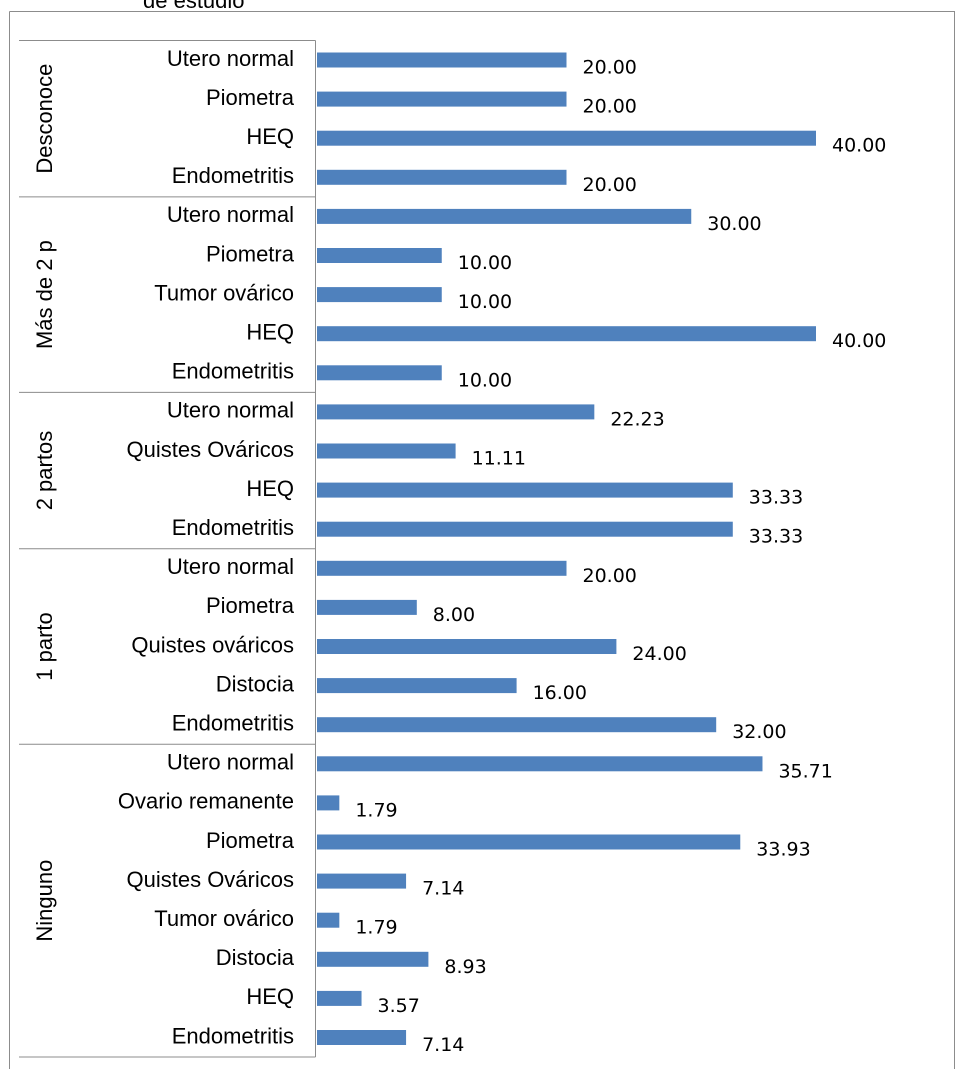 This screenshot has height=1075, width=956. I want to click on data-label: 8.93, so click(465, 967).